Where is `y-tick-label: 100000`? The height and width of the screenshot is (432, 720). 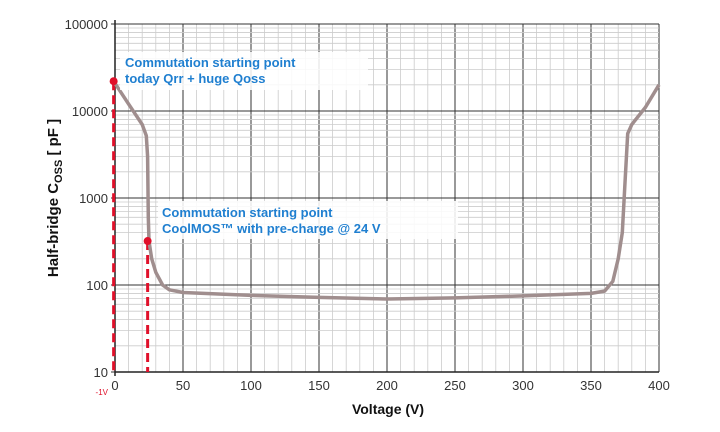 y-tick-label: 100000 is located at coordinates (86, 24).